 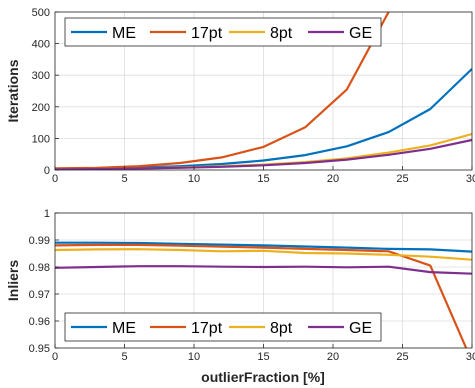 What do you see at coordinates (41, 108) in the screenshot?
I see `y-tick-label: 200` at bounding box center [41, 108].